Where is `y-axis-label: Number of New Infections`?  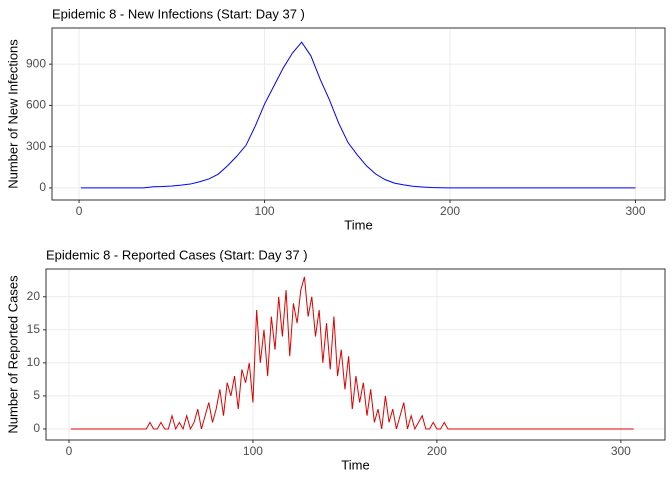 y-axis-label: Number of New Infections is located at coordinates (12, 114).